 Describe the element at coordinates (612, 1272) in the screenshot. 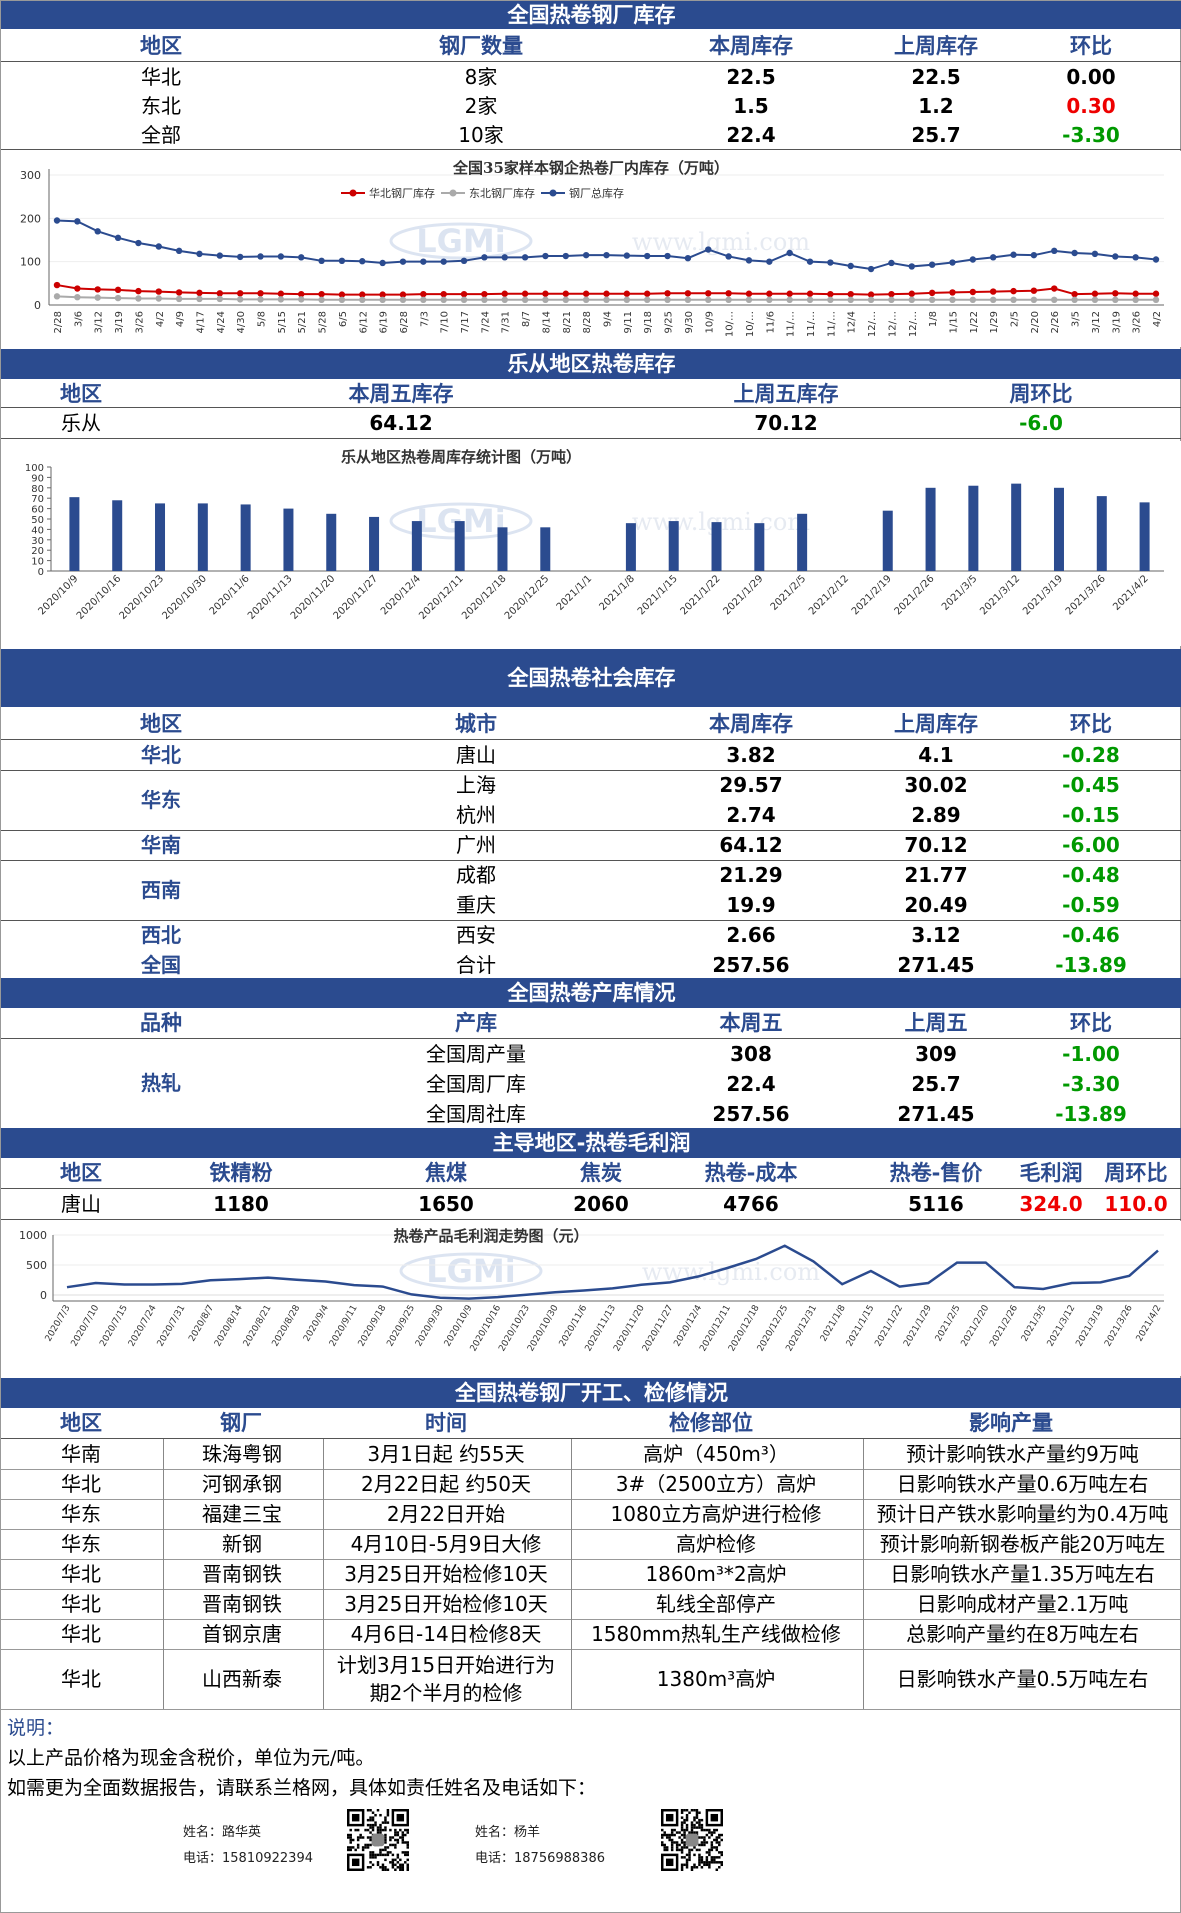

I see `profit-line` at that location.